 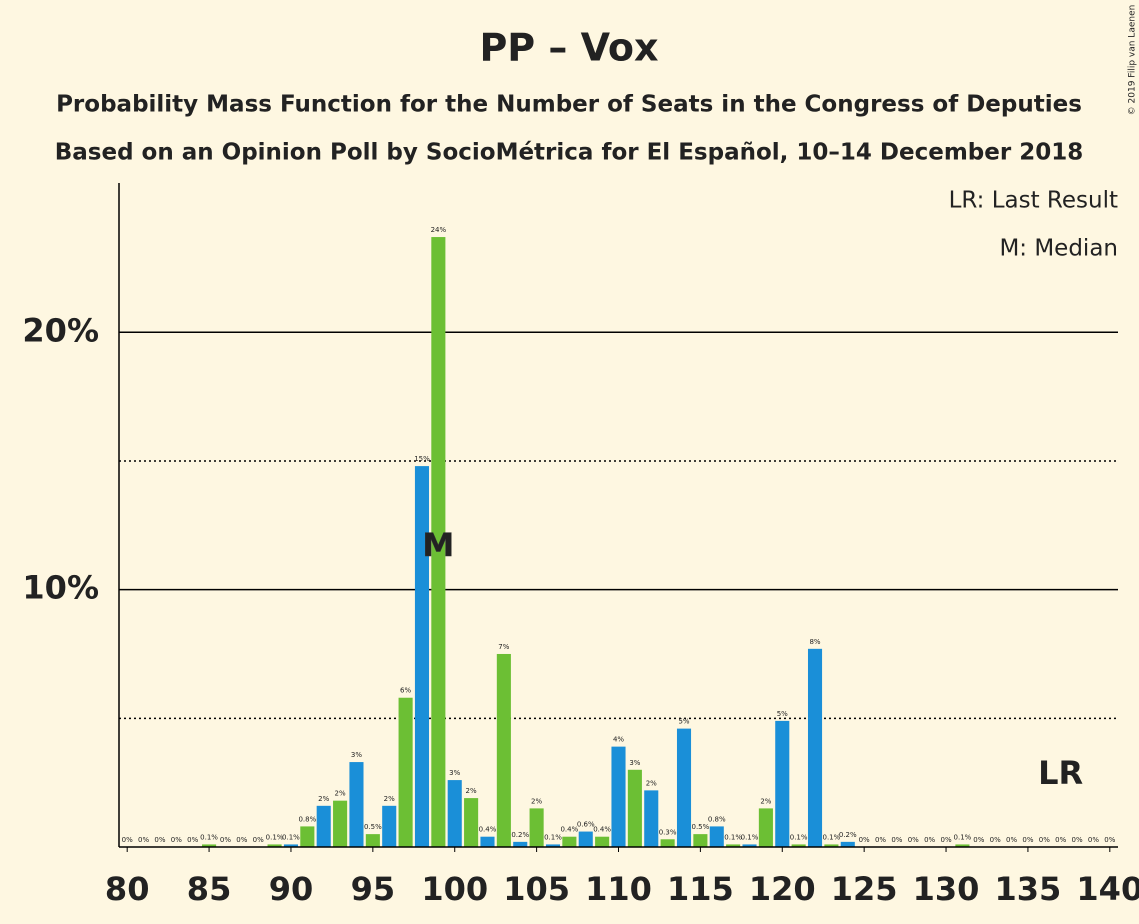 What do you see at coordinates (814, 642) in the screenshot?
I see `value-label: 8%` at bounding box center [814, 642].